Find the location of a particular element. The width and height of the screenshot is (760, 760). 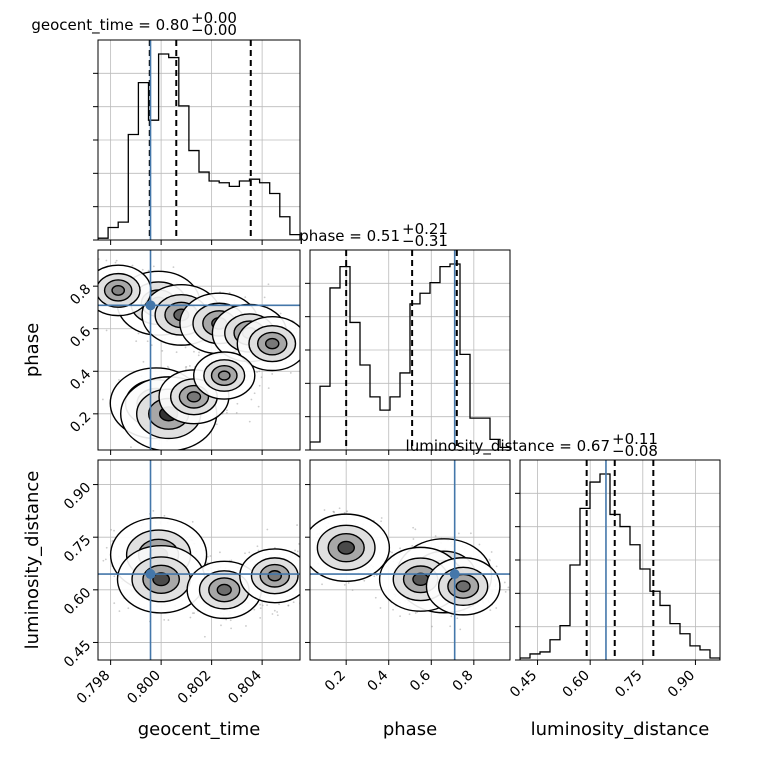

panel-luminosity_distance-vs-luminosity_distance: 0.45 0.60 0.75 0.90 is located at coordinates (614, 580).